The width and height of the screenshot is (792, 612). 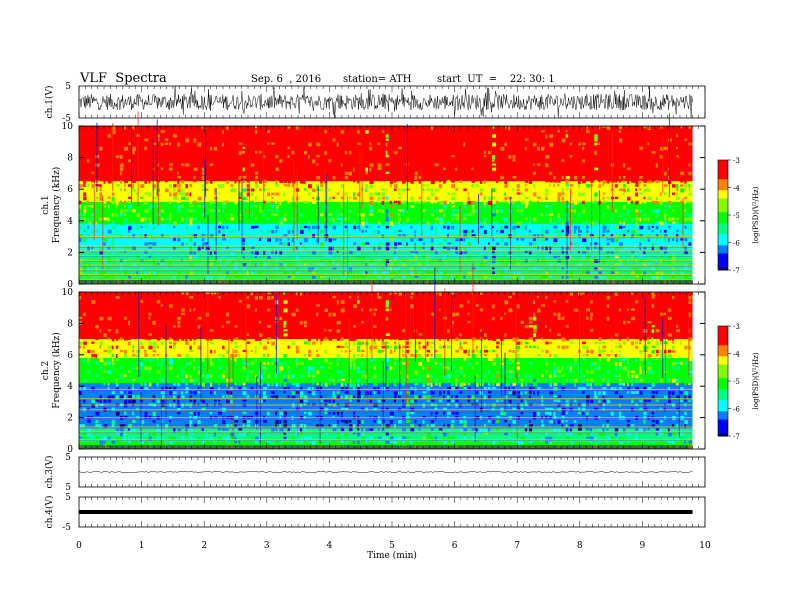 I want to click on colorbar-segment, so click(x=723, y=181).